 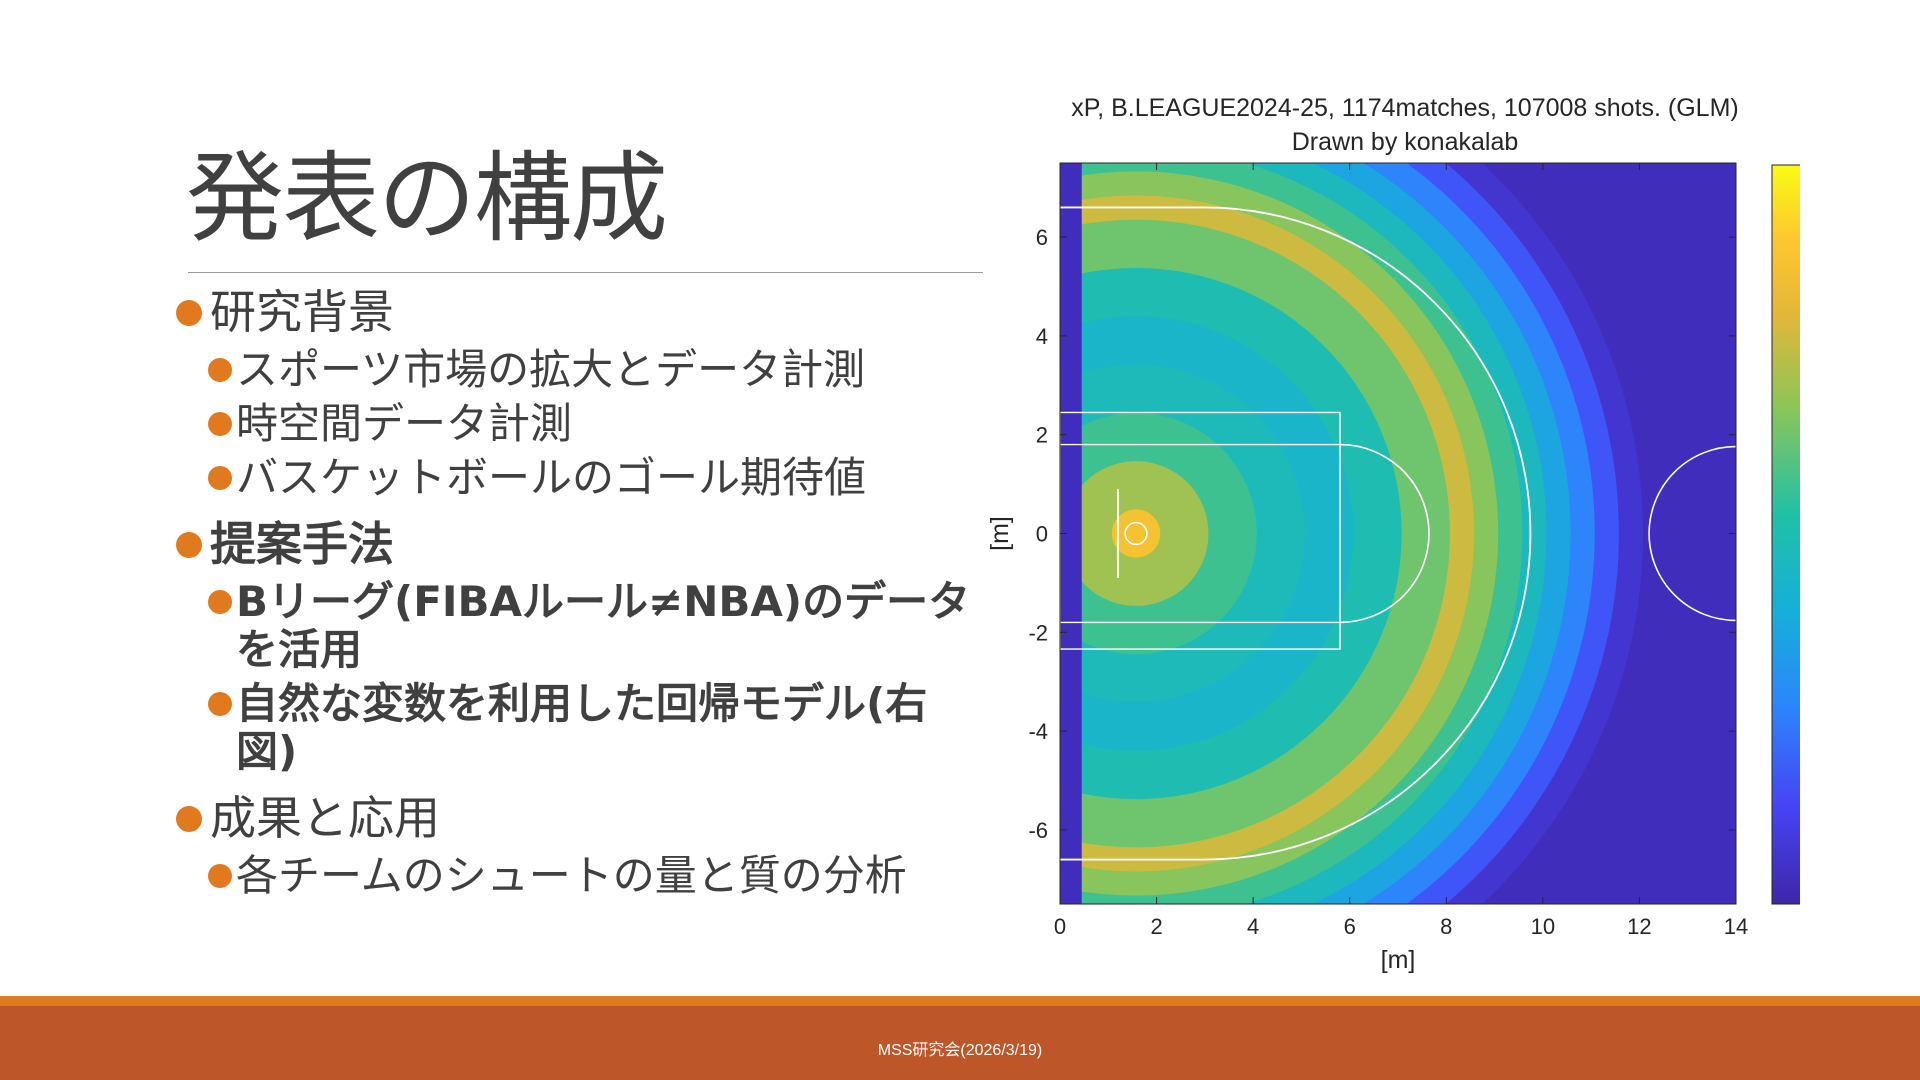 What do you see at coordinates (960, 1001) in the screenshot?
I see `footer-stripe` at bounding box center [960, 1001].